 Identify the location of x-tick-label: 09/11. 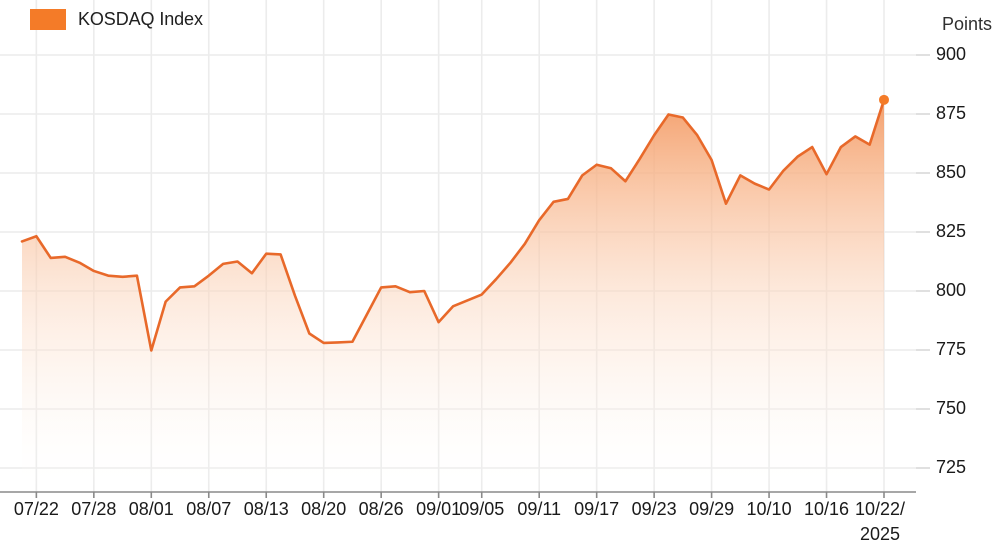
(539, 509).